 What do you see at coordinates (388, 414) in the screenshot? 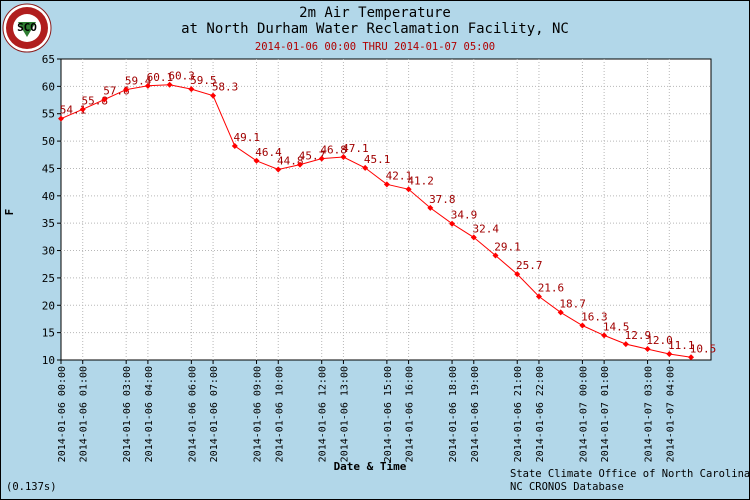
I see `x-tick-label: 2014-01-06 15:00` at bounding box center [388, 414].